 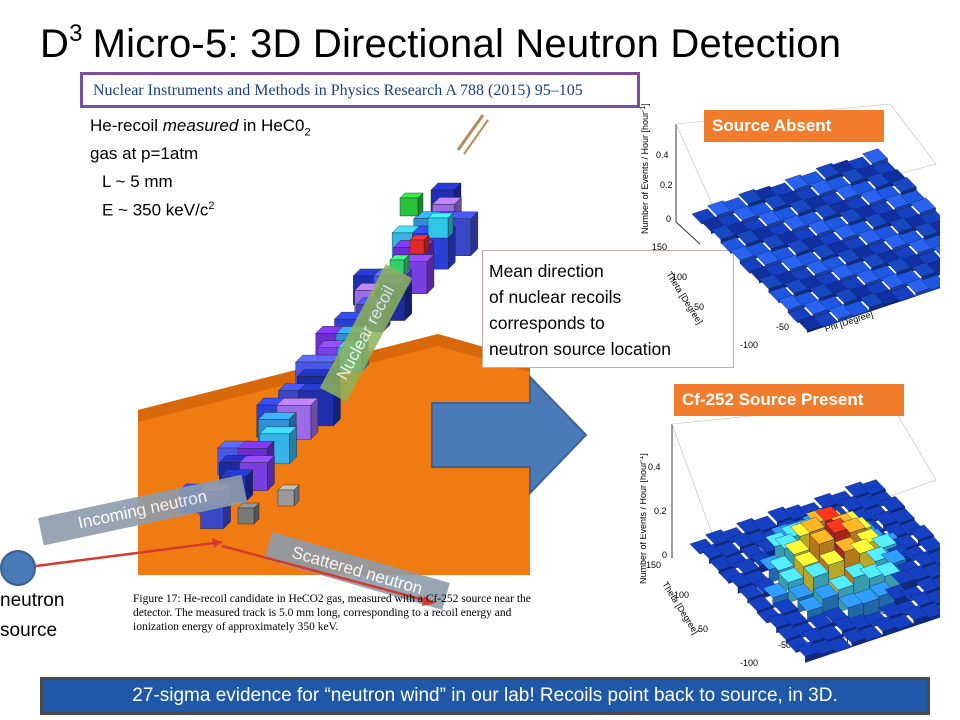 I want to click on info-line-4: E ~ 350 keV/c2, so click(x=158, y=210).